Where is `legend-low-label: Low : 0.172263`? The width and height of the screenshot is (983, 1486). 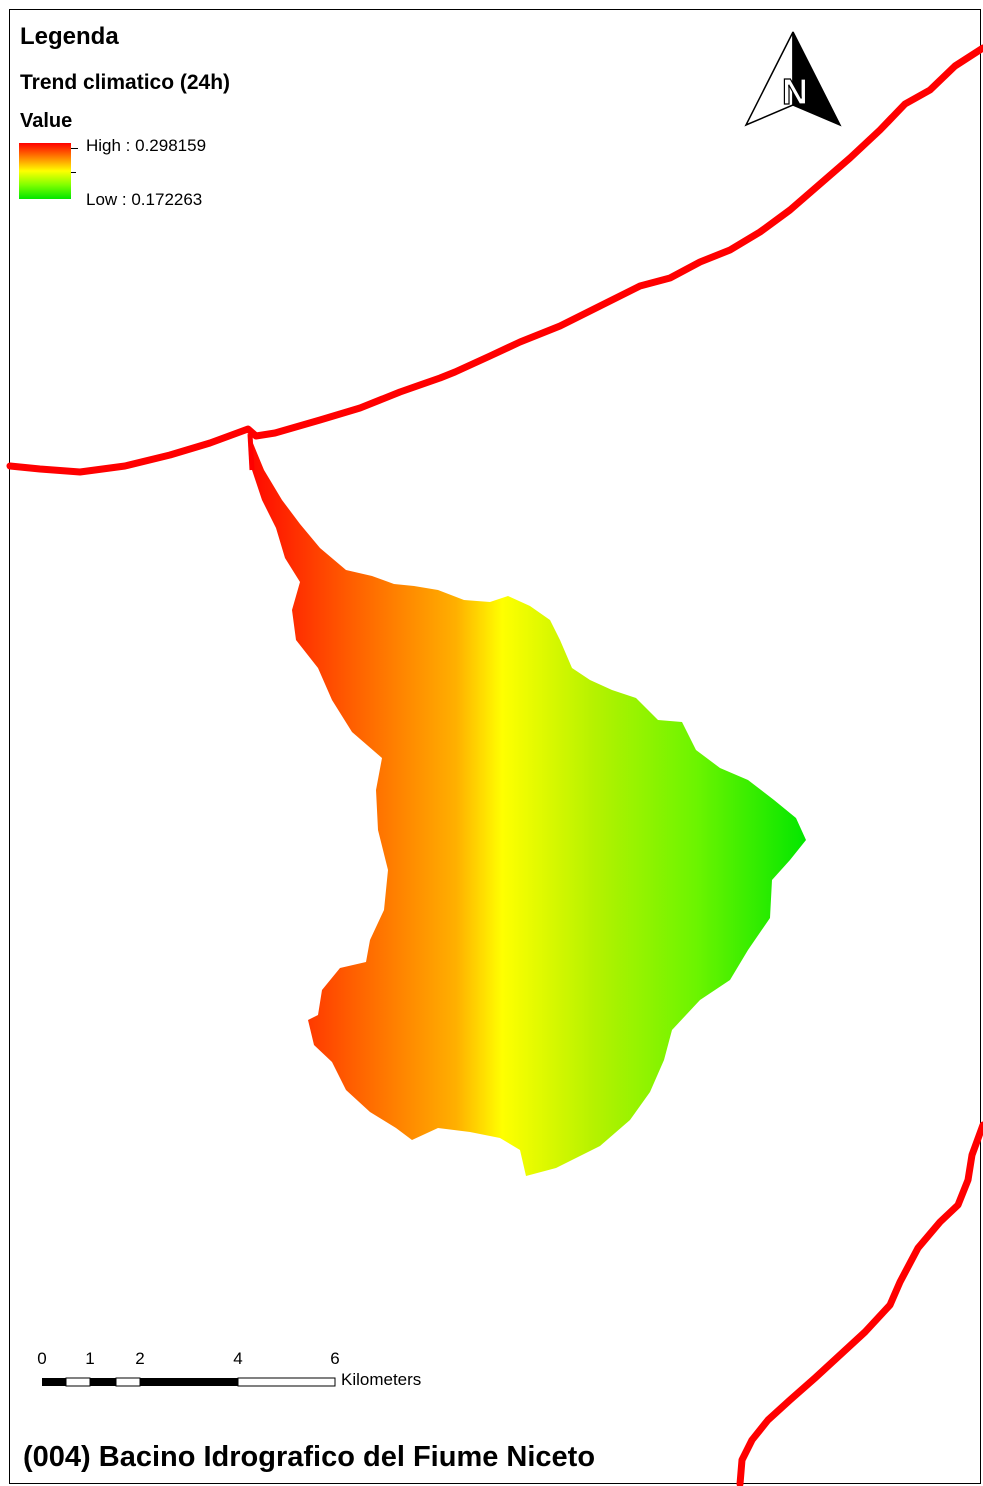
legend-low-label: Low : 0.172263 is located at coordinates (144, 199).